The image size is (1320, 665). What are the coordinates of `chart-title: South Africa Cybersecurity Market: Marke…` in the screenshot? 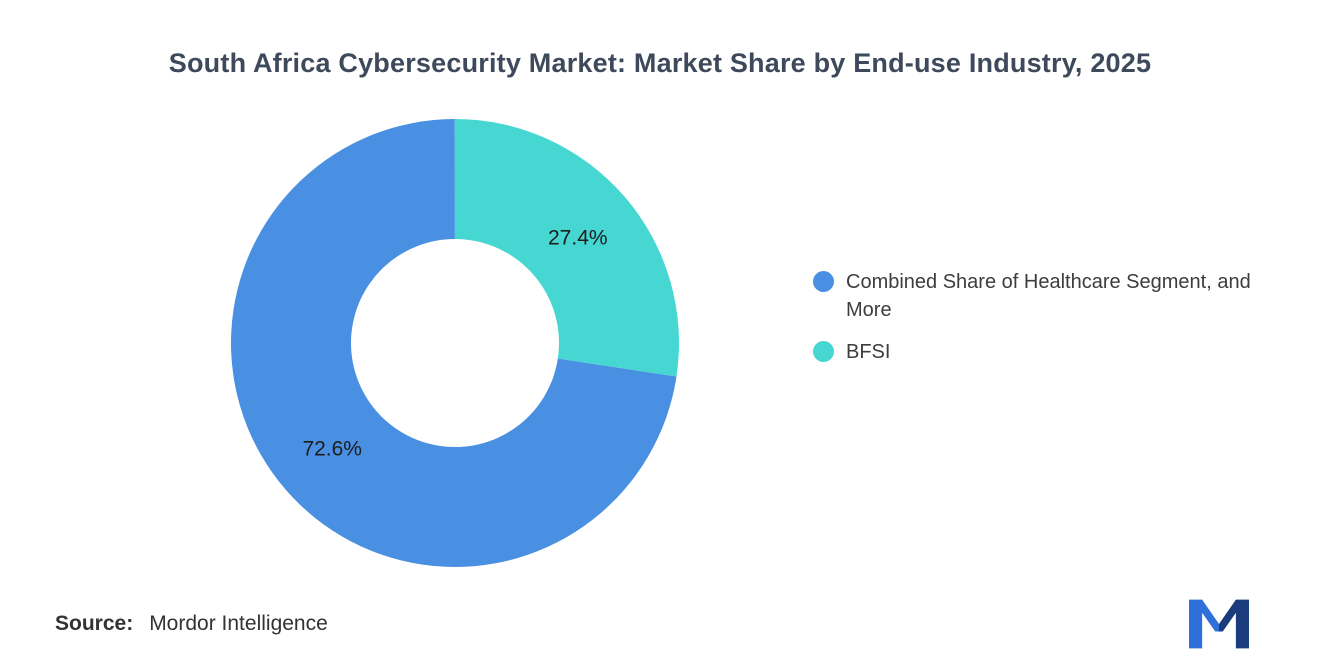 It's located at (660, 63).